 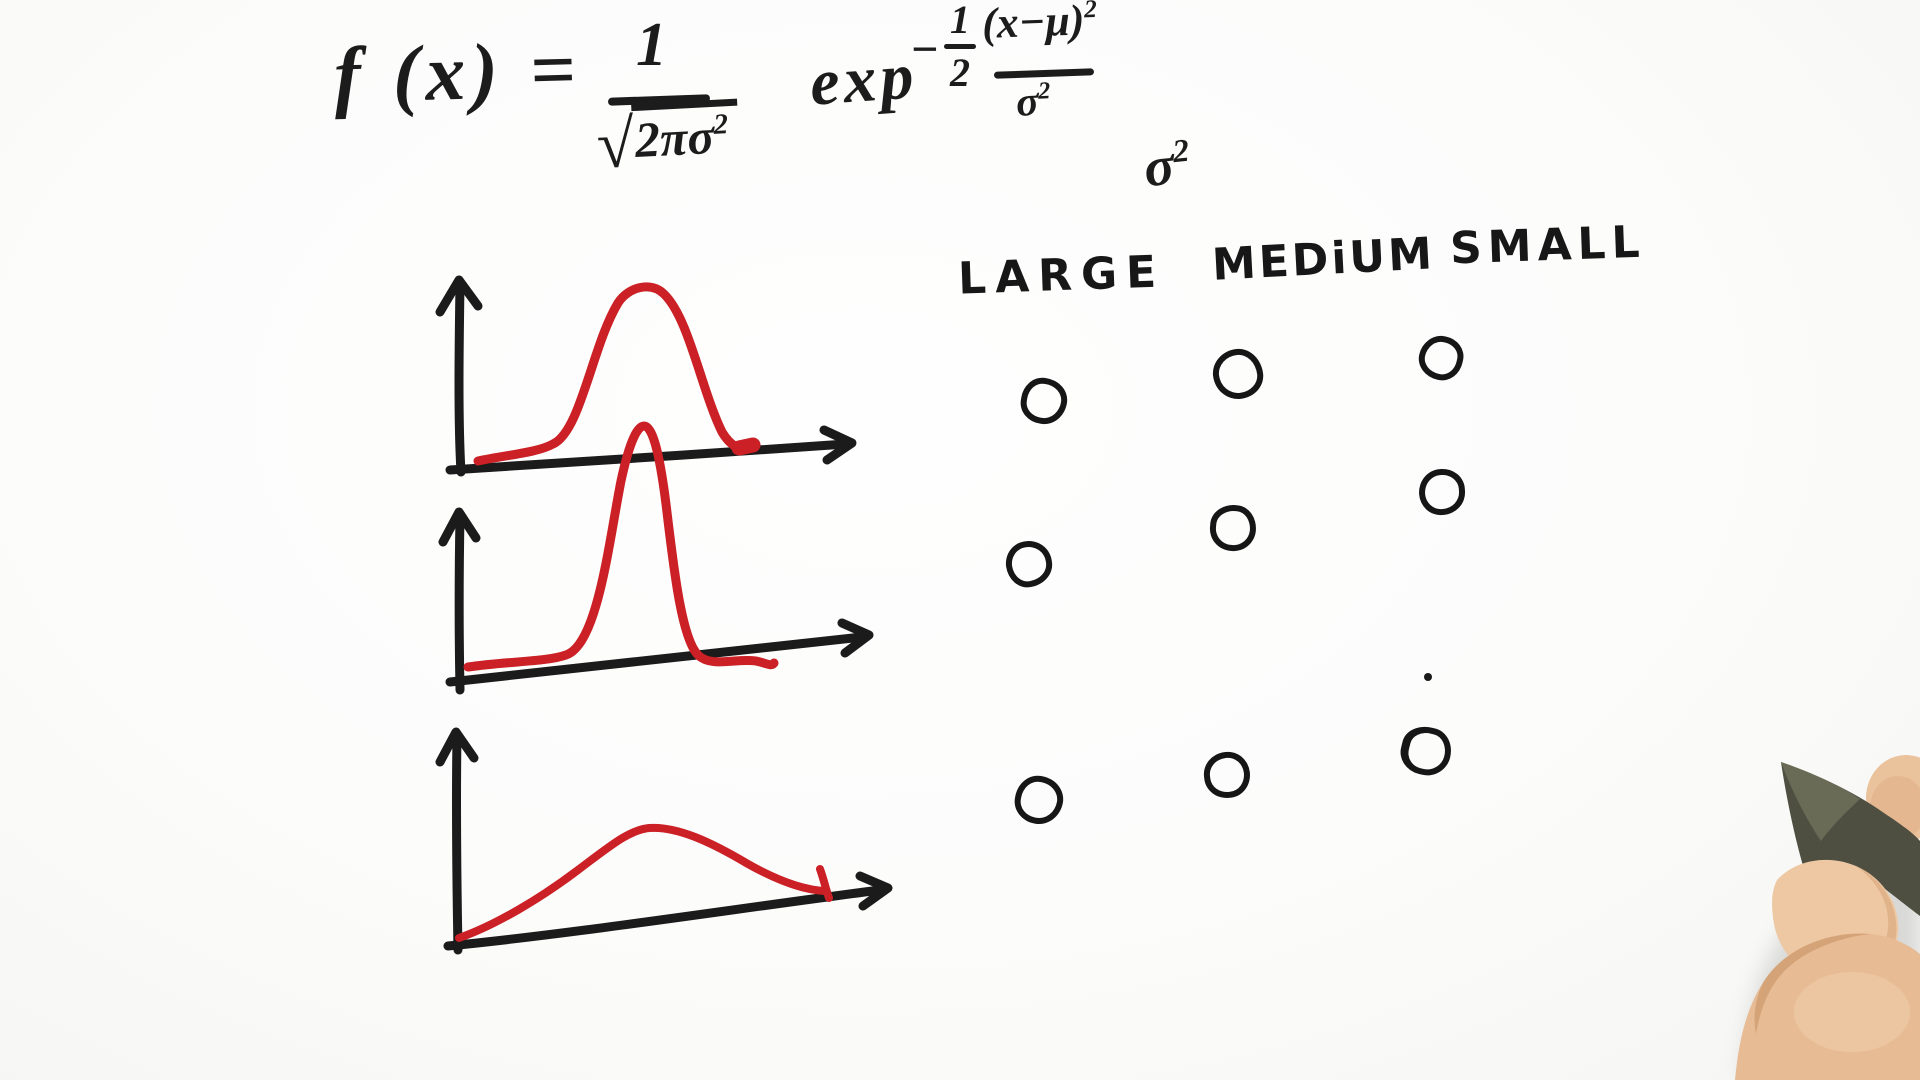 I want to click on answer-circle-row2-large, so click(x=1029, y=564).